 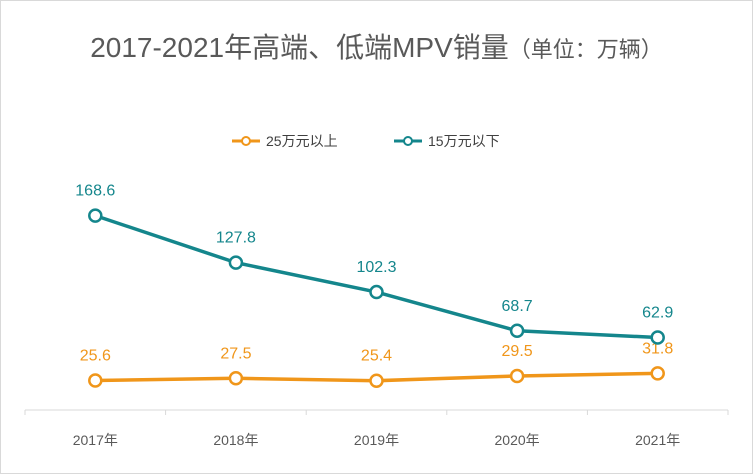 I want to click on chart-title-main: 2017-2021年高端、低端MPV销量, so click(x=299, y=47).